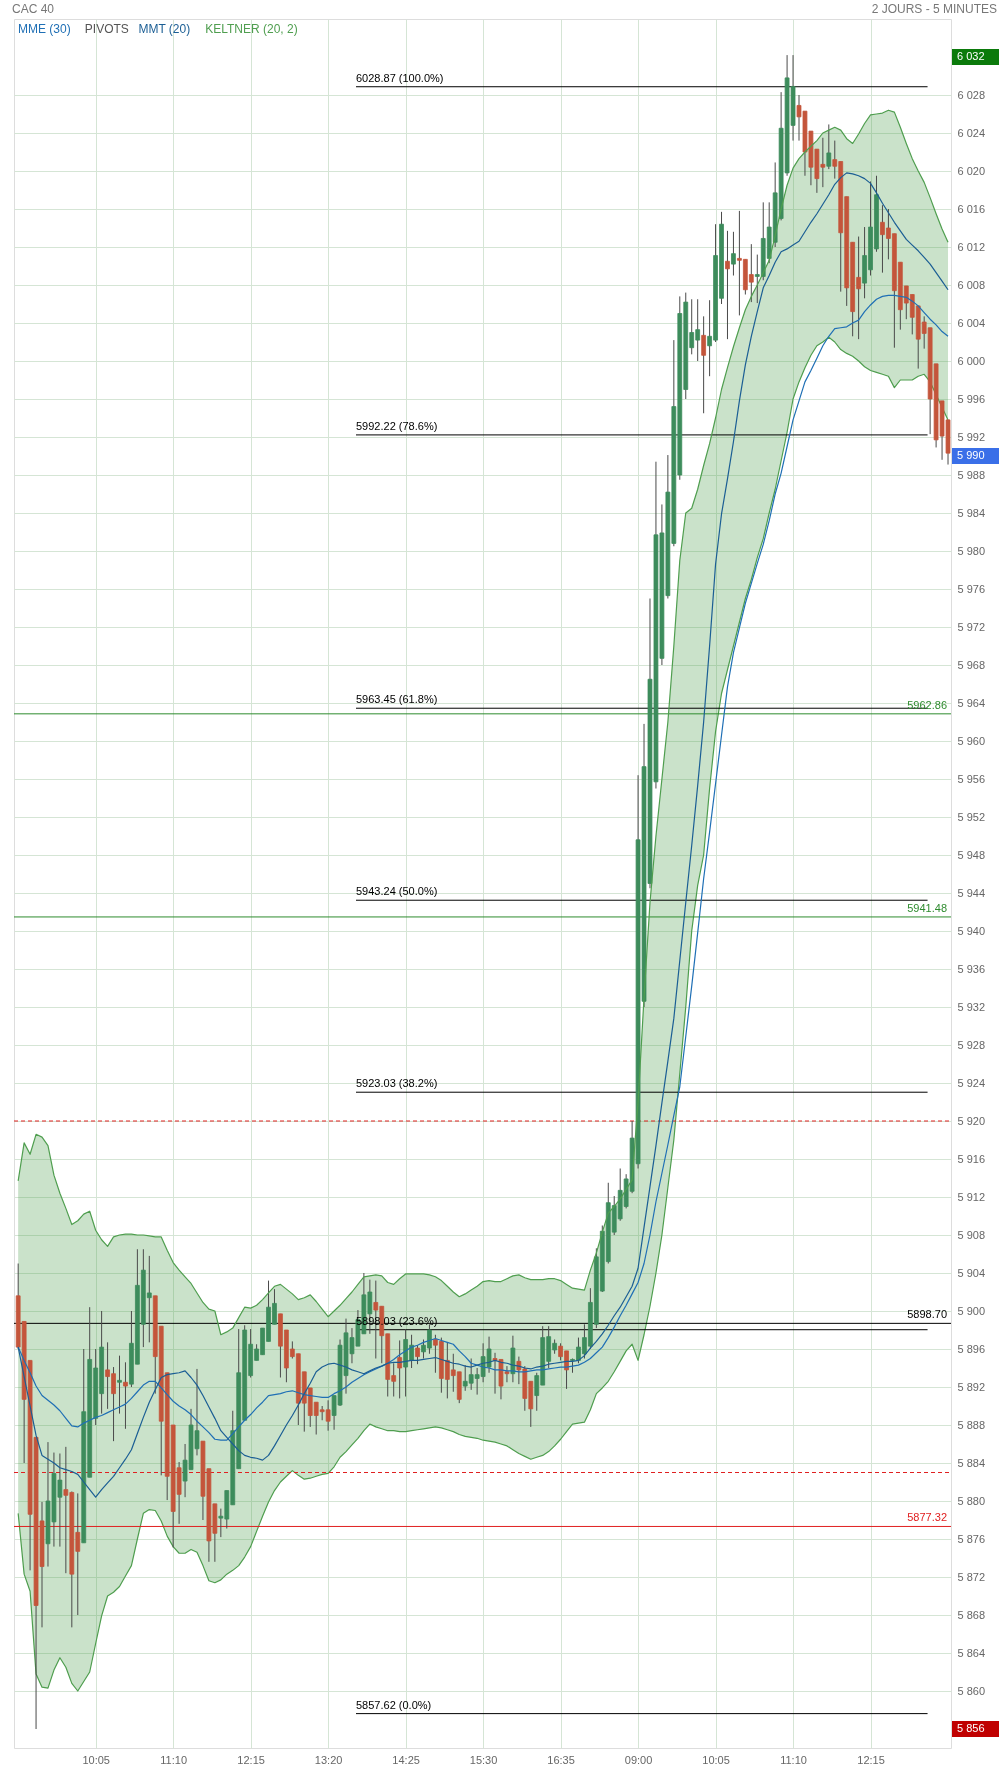 This screenshot has width=1000, height=1774. What do you see at coordinates (397, 1083) in the screenshot?
I see `ref-line-label: 5923.03 (38.2%)` at bounding box center [397, 1083].